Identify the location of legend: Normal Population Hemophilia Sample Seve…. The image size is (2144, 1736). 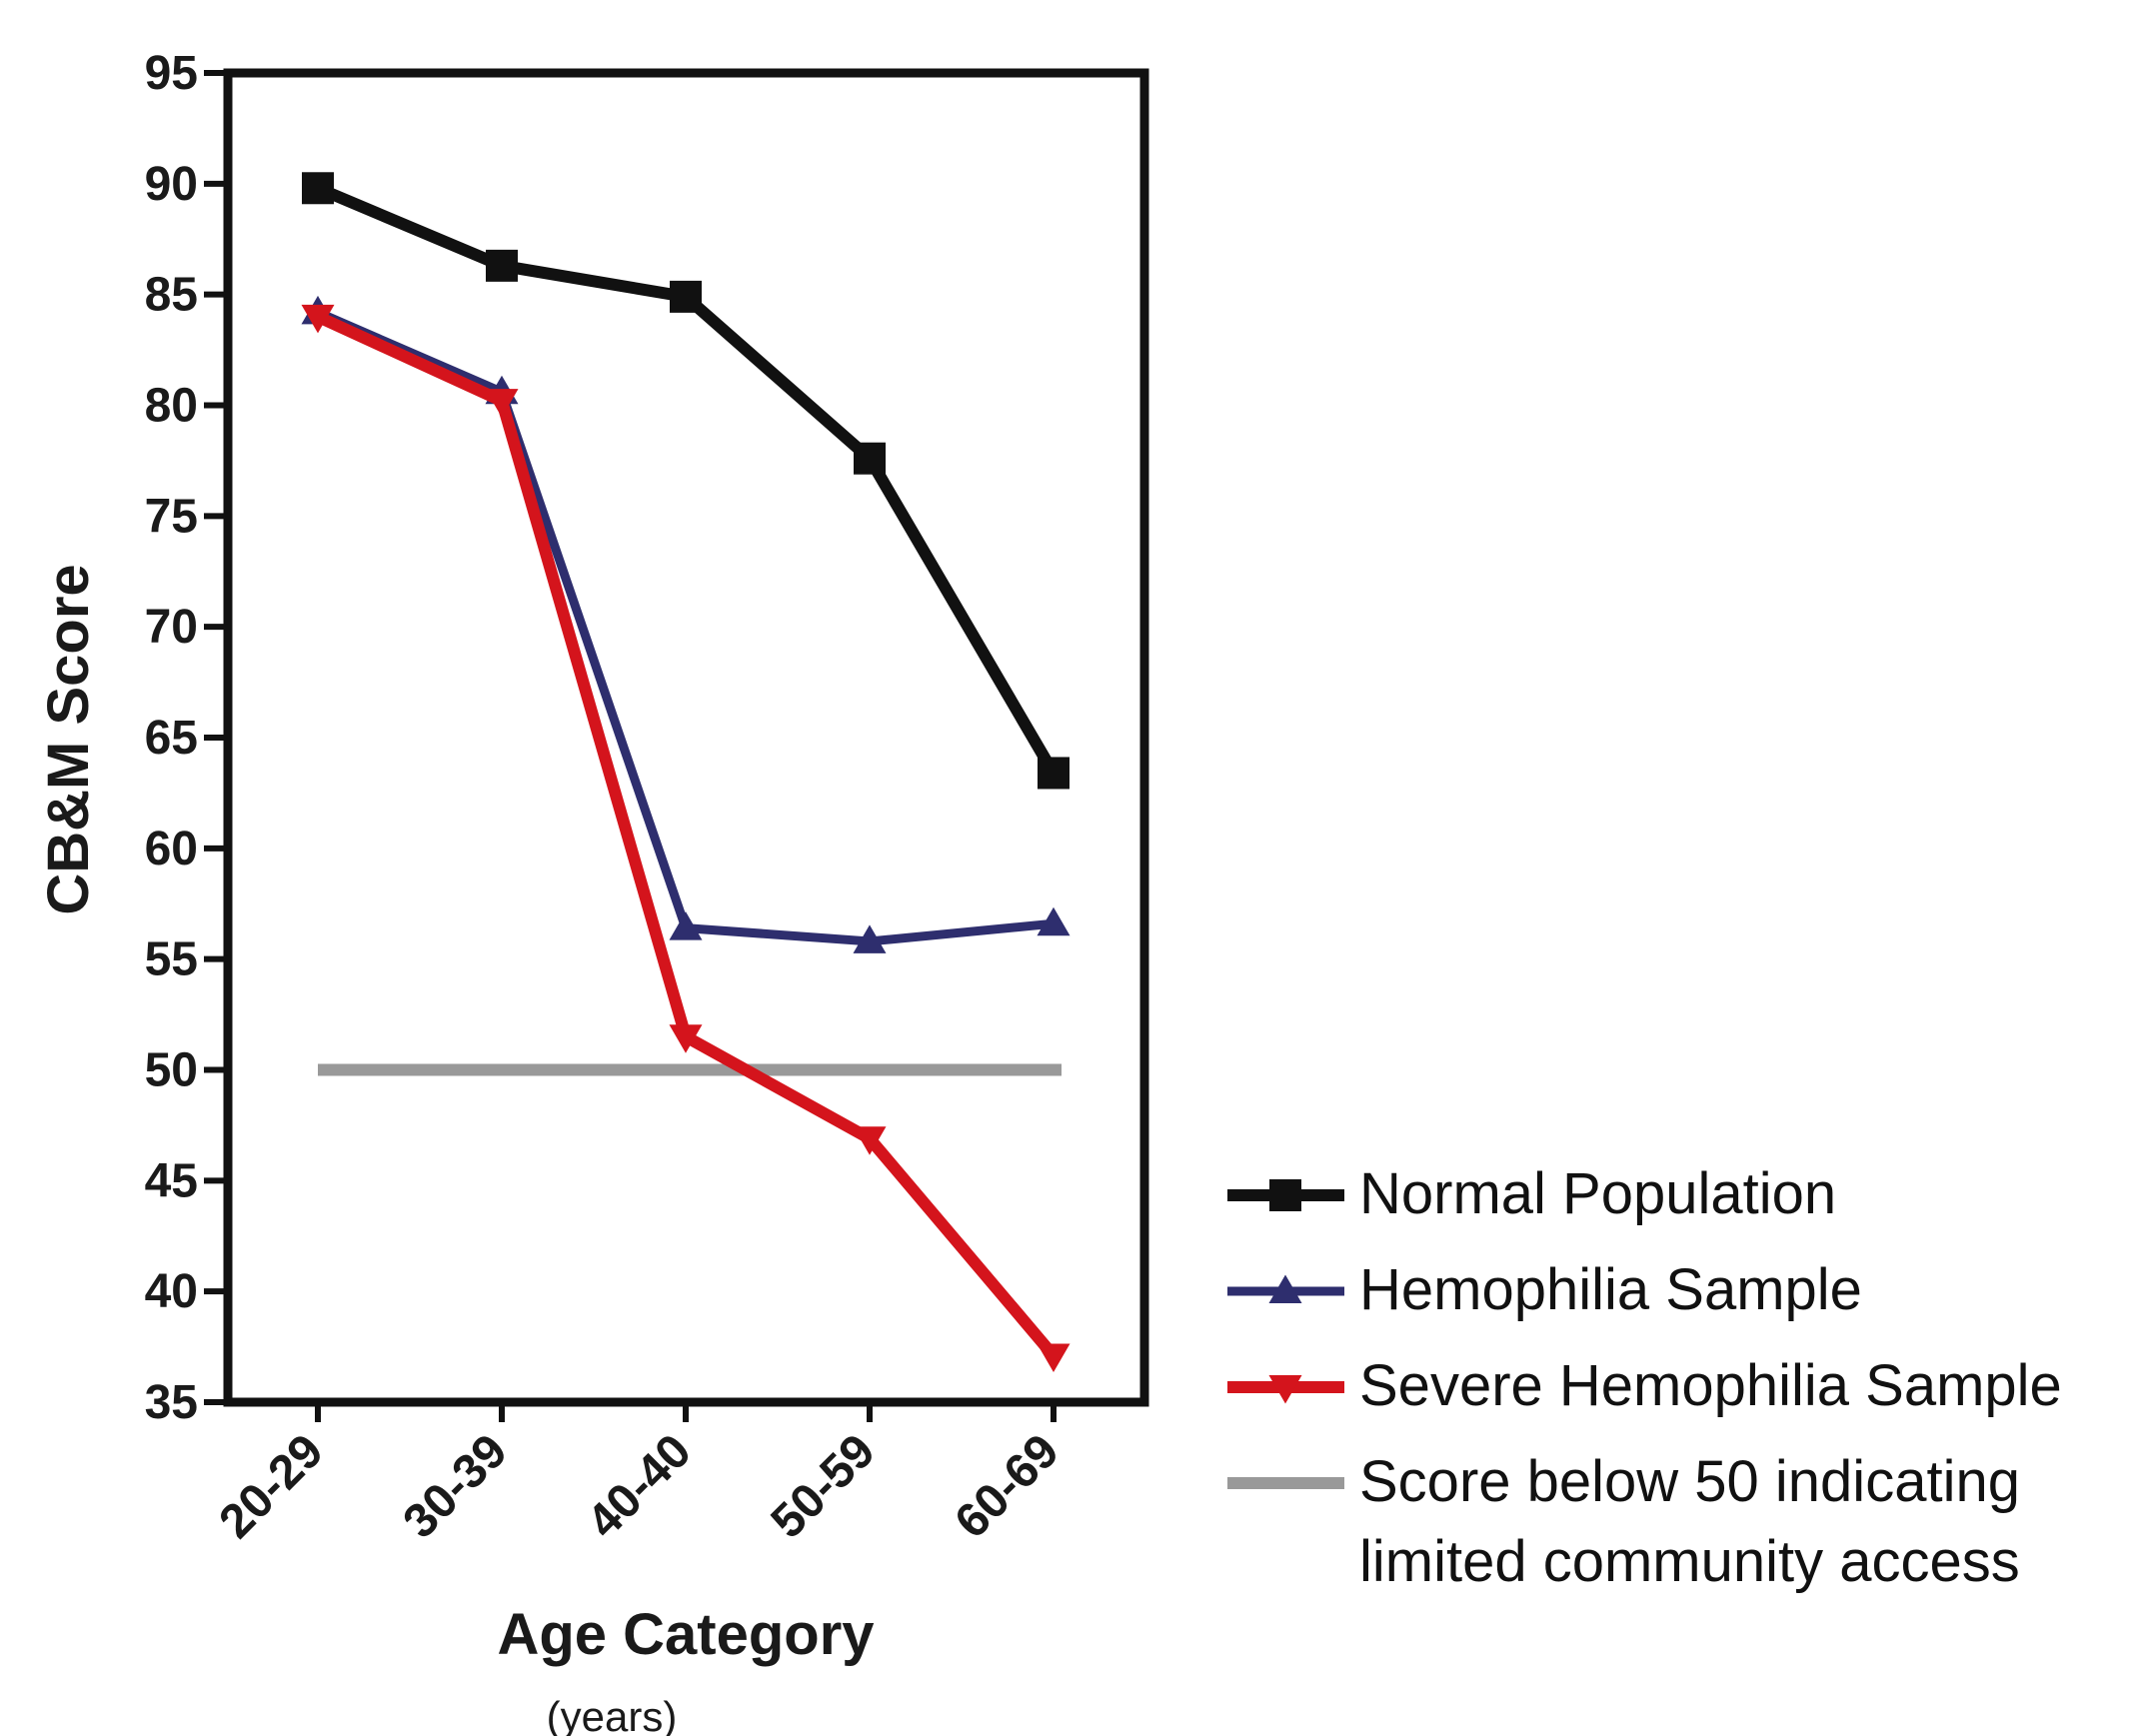
(1644, 1377).